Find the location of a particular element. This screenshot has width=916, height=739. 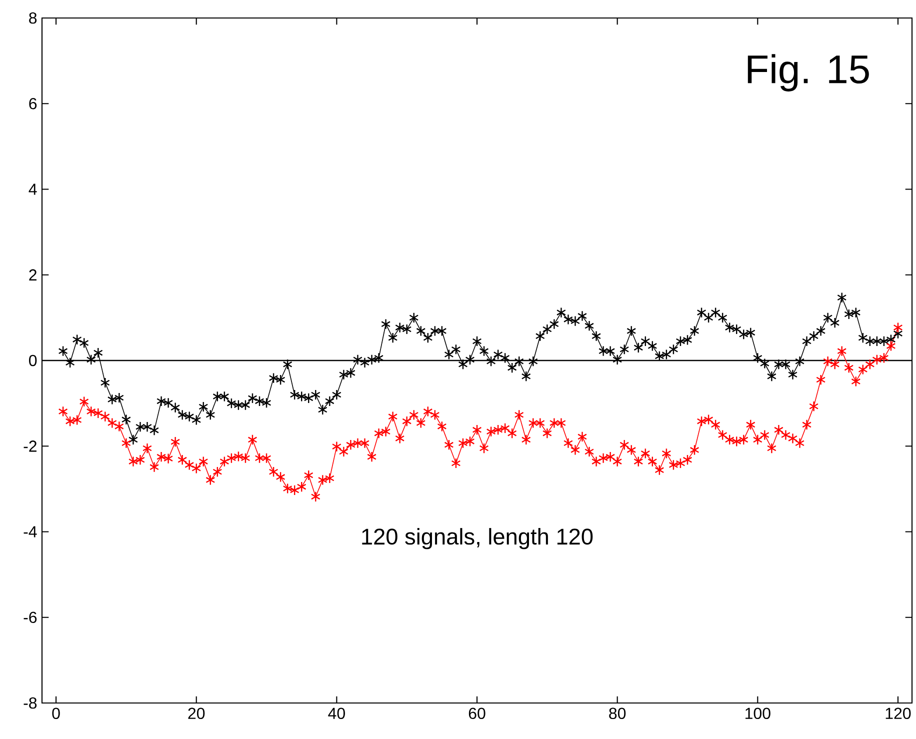

y-tick-label: 6 is located at coordinates (33, 104).